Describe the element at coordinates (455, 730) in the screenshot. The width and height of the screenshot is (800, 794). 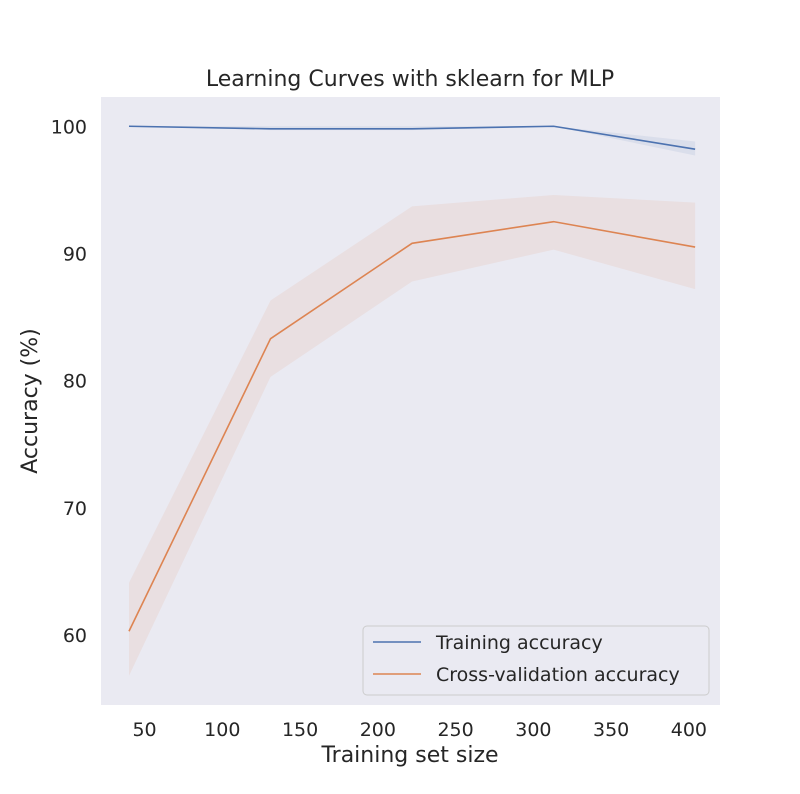
I see `x-tick-label: 250` at that location.